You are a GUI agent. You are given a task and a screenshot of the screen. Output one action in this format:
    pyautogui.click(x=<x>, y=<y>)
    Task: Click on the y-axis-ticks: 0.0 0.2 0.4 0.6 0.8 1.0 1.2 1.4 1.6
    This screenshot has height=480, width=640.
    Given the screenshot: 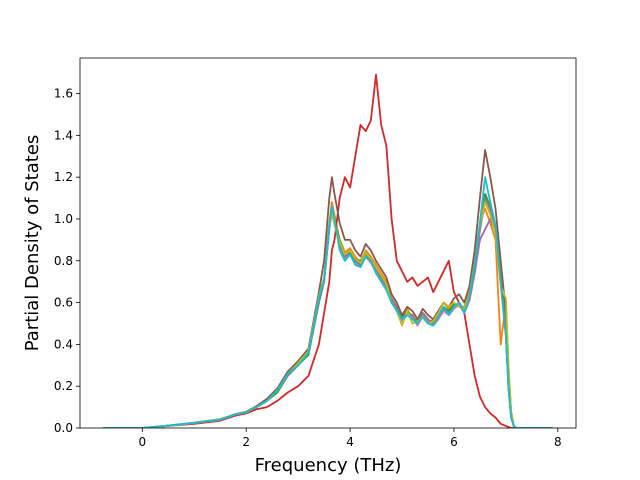 What is the action you would take?
    pyautogui.click(x=67, y=261)
    